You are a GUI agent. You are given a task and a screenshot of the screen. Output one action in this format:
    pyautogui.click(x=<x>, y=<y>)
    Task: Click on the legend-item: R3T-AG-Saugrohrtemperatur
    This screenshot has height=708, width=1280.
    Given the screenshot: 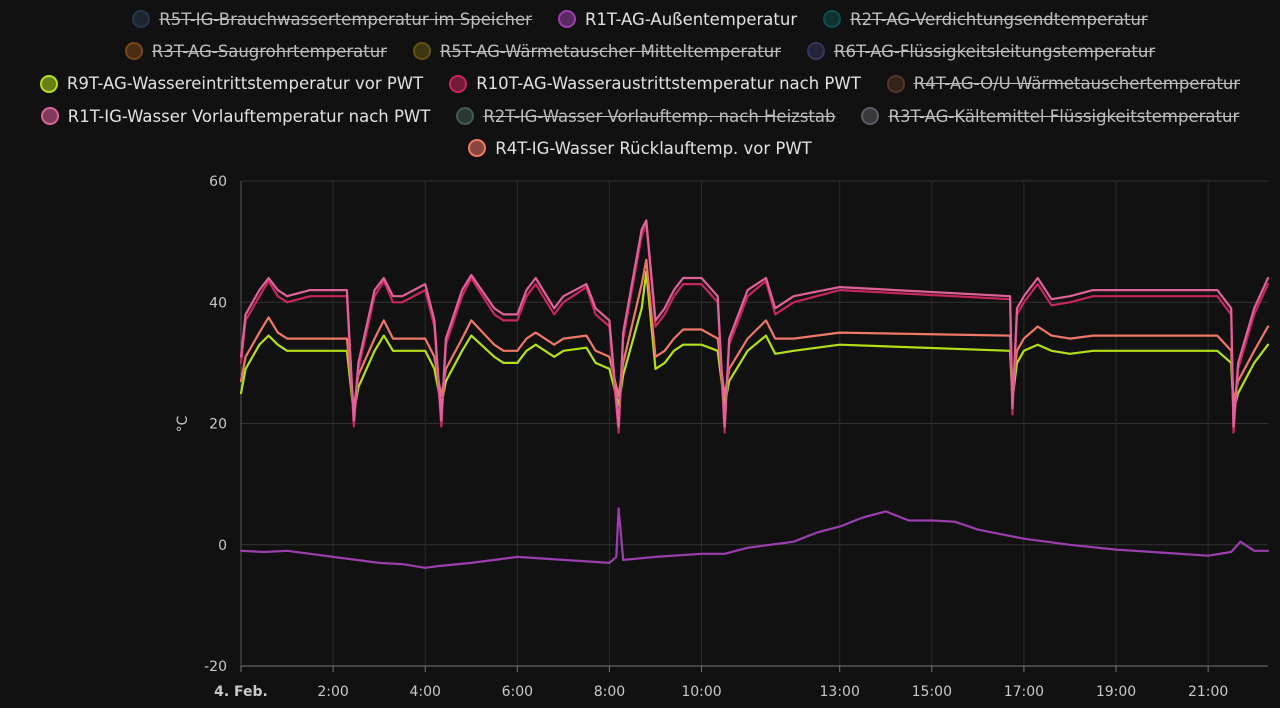 What is the action you would take?
    pyautogui.click(x=255, y=51)
    